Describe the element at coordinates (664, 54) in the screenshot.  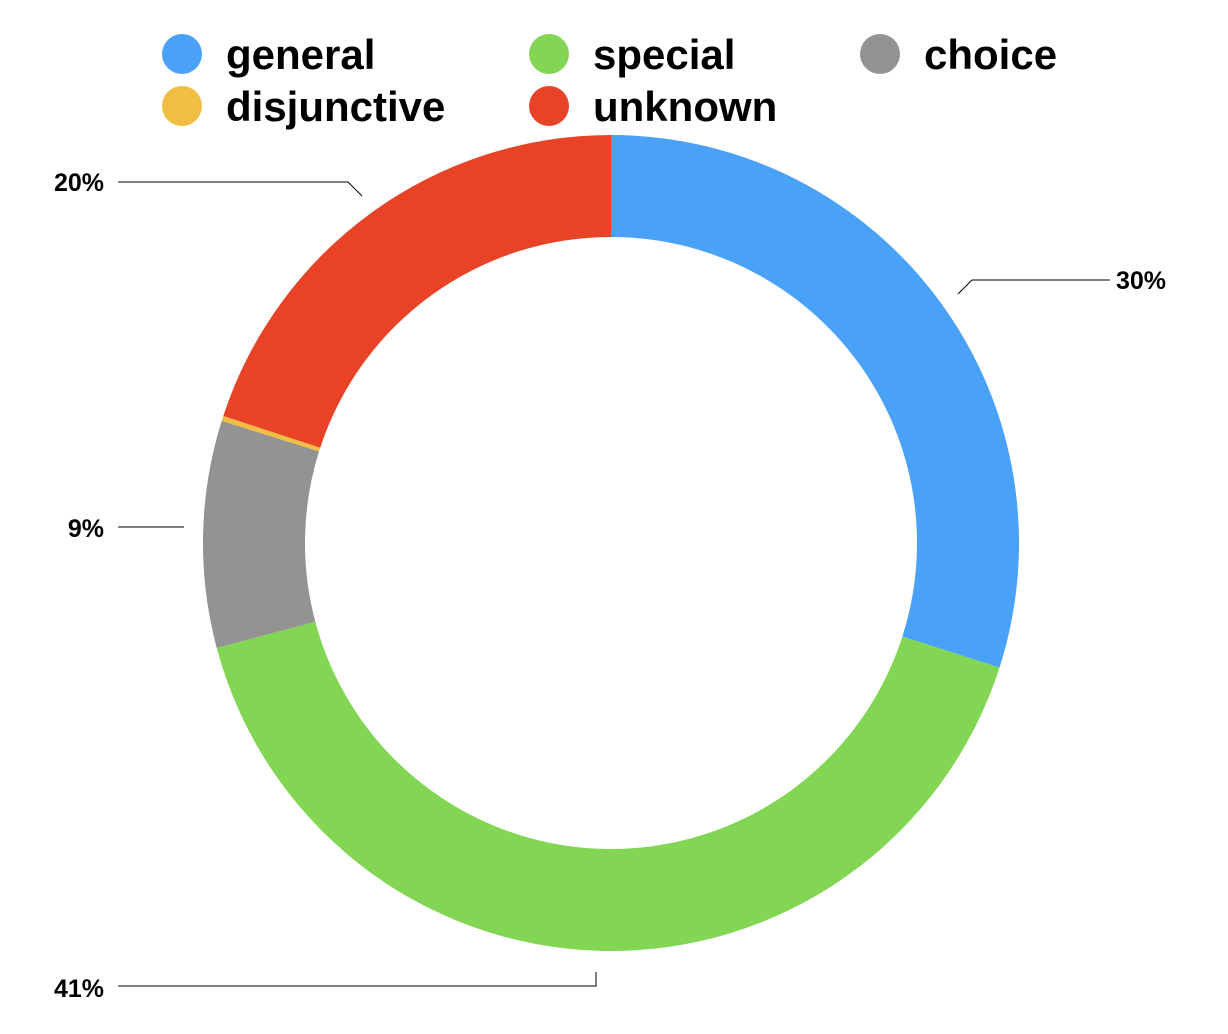
I see `legend-label-special: special` at that location.